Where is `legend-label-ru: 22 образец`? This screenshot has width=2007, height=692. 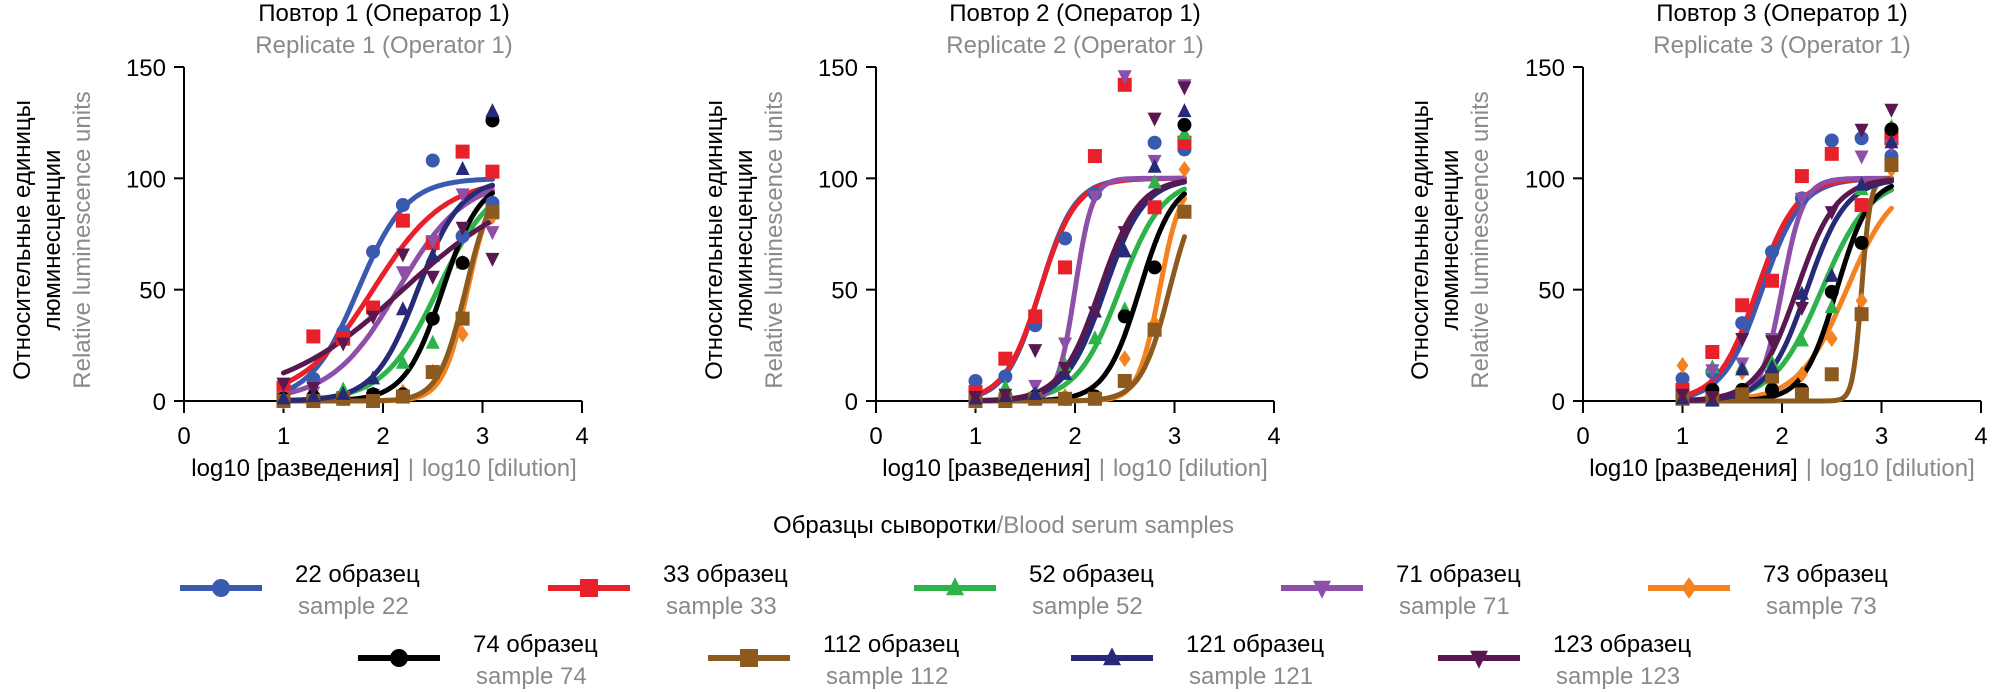 legend-label-ru: 22 образец is located at coordinates (357, 574).